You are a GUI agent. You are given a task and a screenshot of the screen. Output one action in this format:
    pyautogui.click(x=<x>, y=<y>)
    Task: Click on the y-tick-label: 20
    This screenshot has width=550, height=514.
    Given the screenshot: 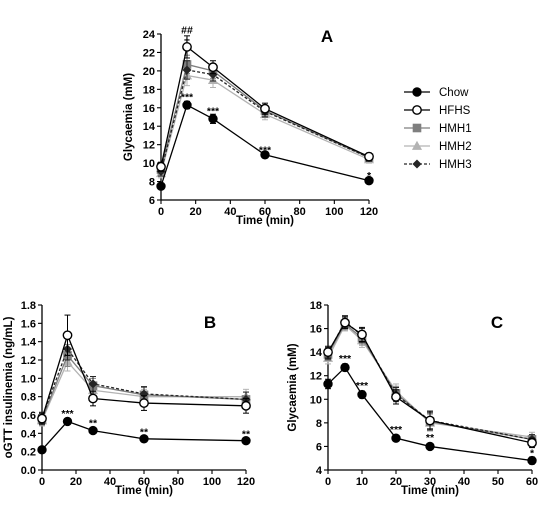 What is the action you would take?
    pyautogui.click(x=149, y=72)
    